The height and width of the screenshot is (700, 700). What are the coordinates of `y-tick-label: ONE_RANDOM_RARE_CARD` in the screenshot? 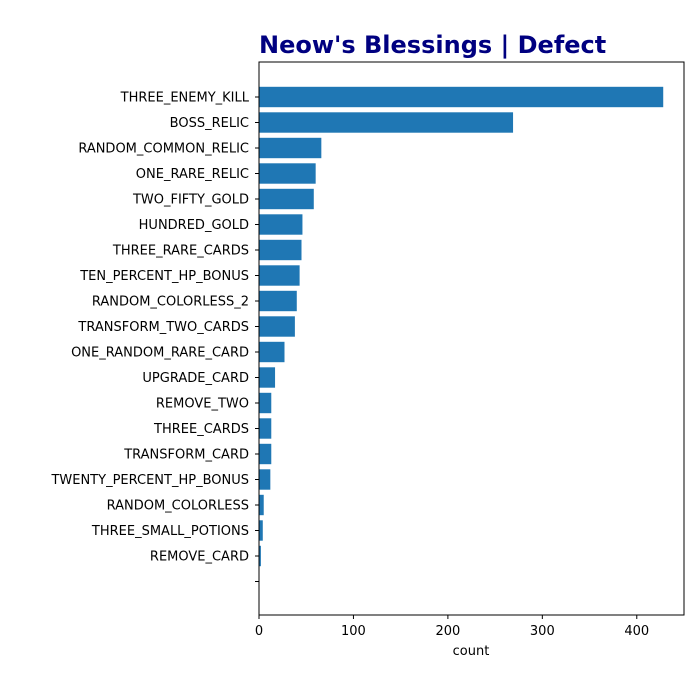 It's located at (160, 353).